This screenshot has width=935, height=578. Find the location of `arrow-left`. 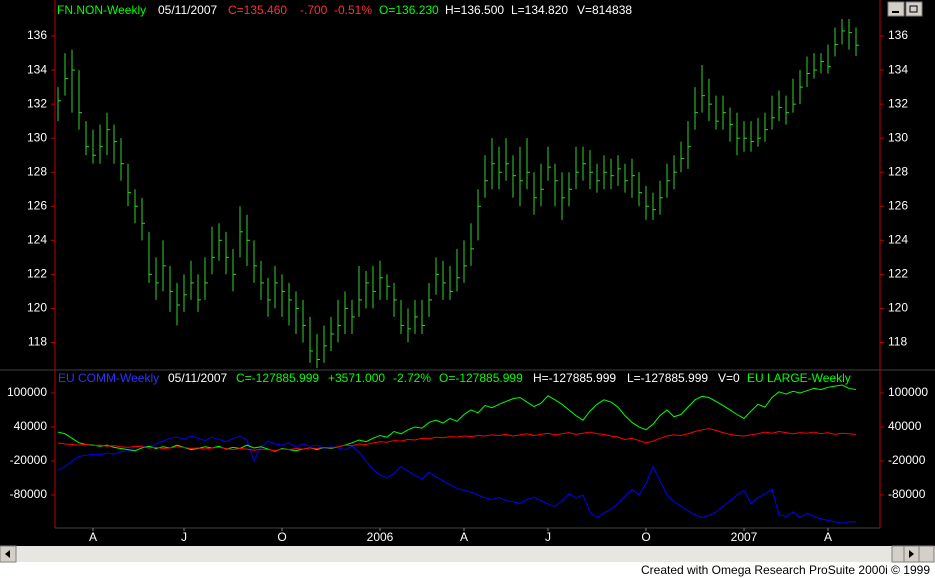

arrow-left is located at coordinates (7, 554).